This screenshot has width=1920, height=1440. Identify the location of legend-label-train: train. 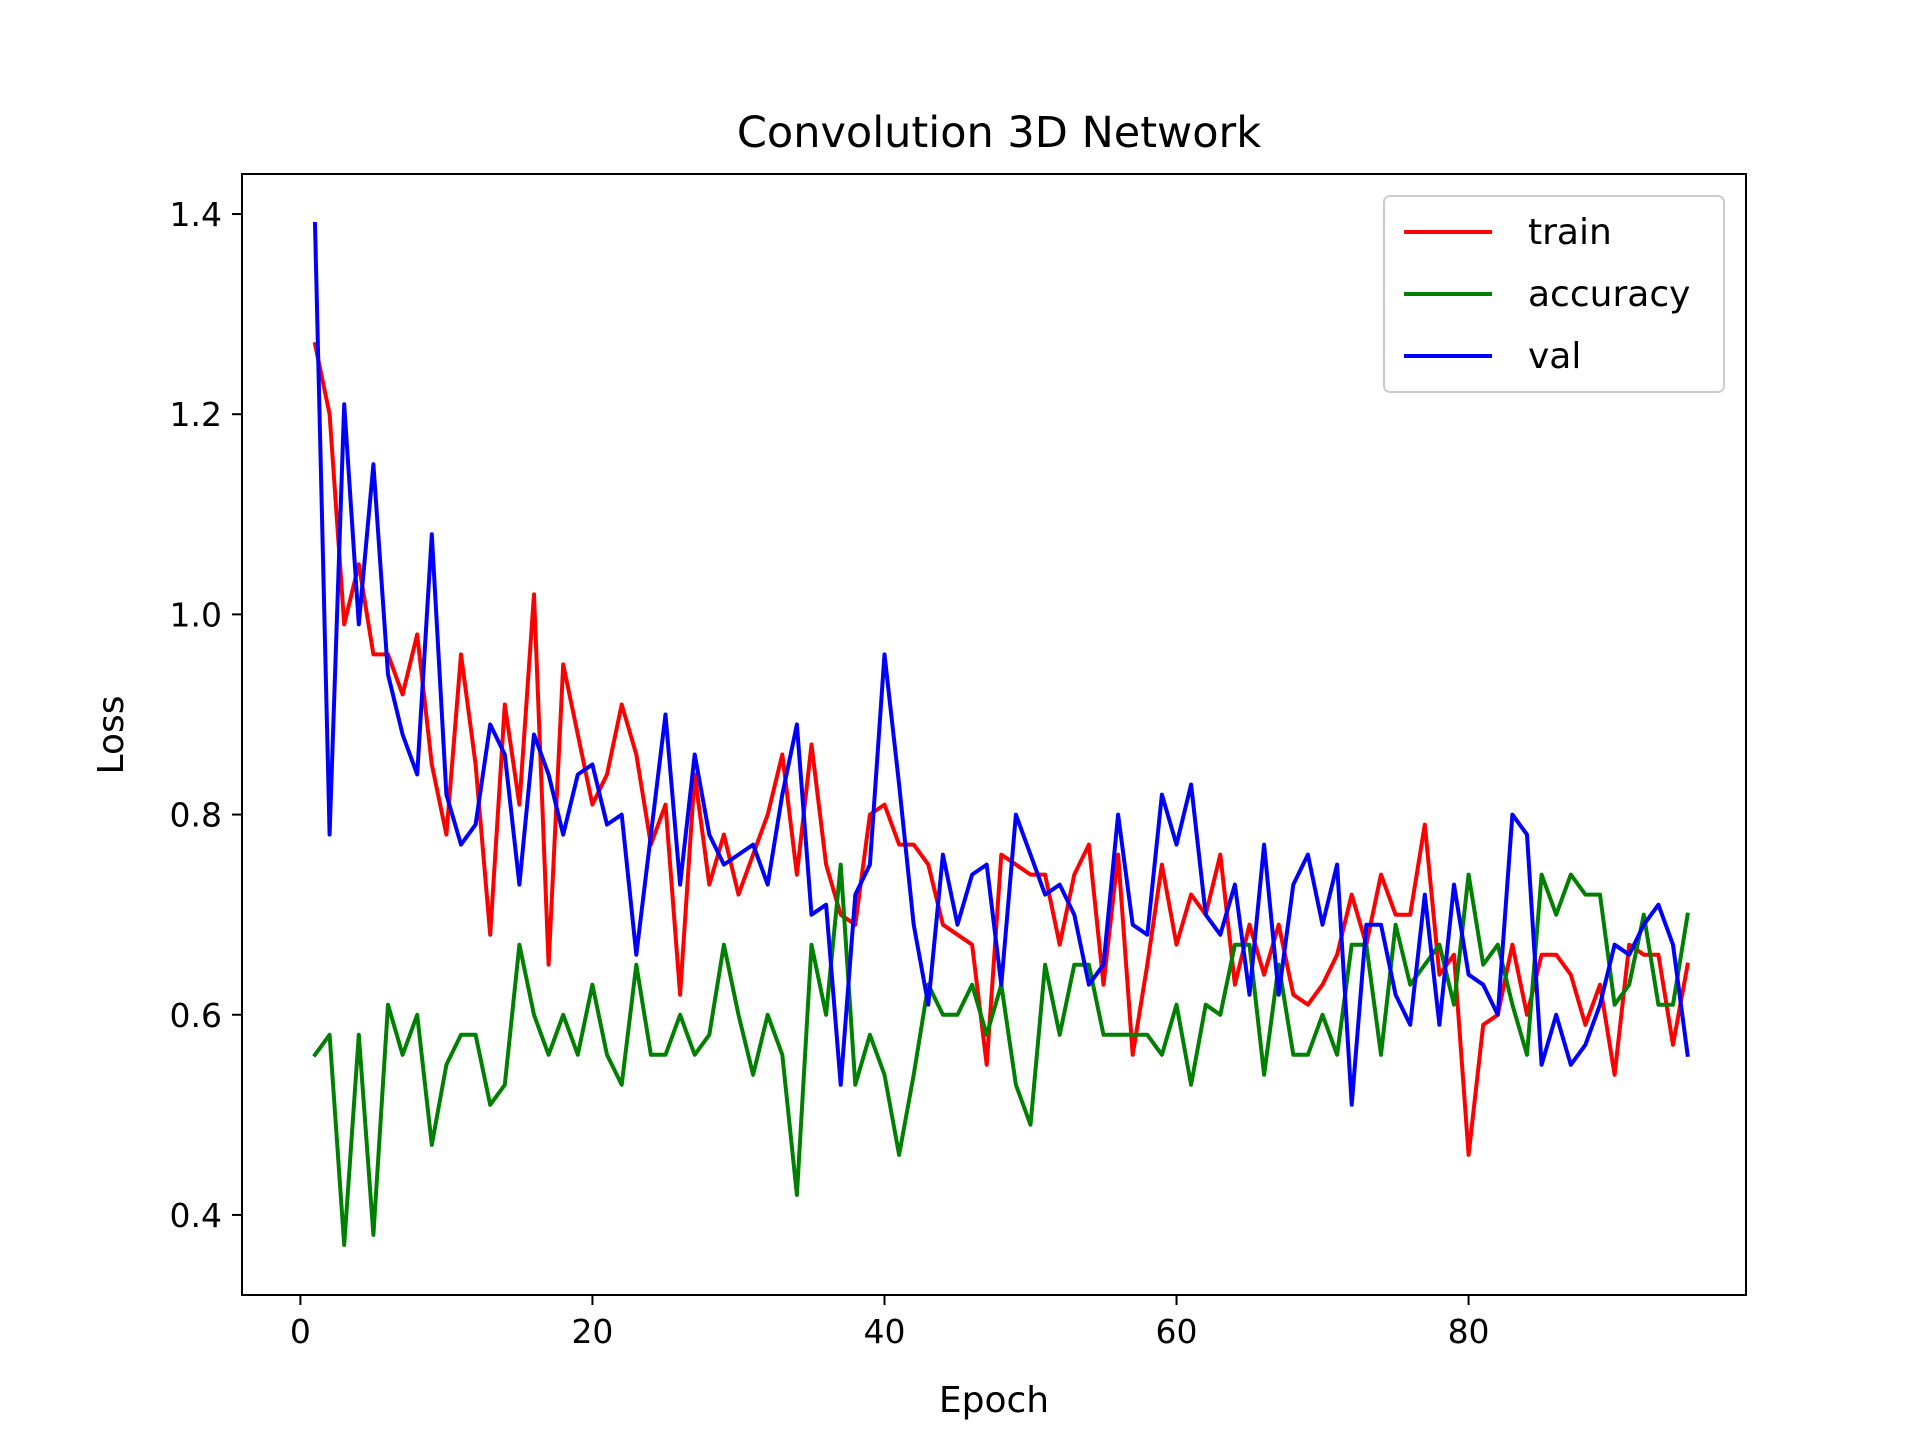
(1570, 232).